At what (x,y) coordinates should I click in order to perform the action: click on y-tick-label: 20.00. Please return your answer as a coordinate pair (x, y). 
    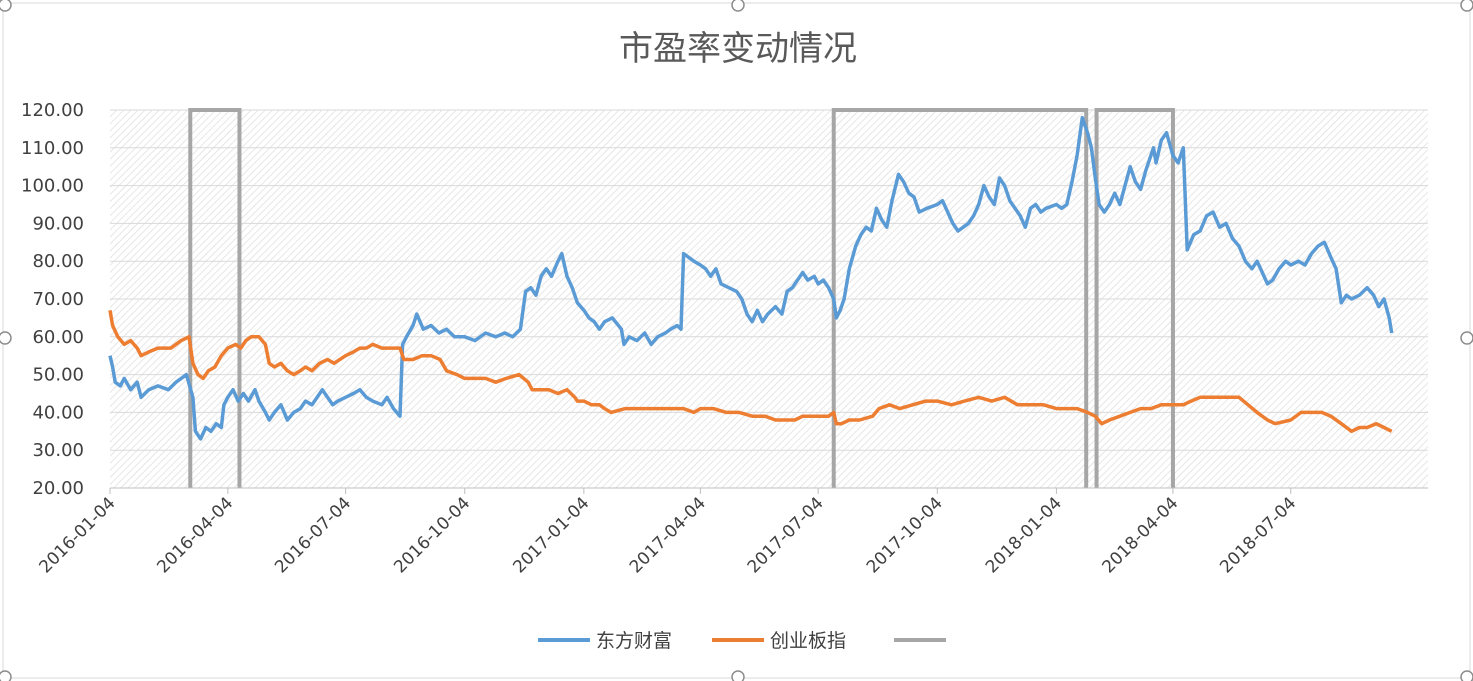
    Looking at the image, I should click on (58, 488).